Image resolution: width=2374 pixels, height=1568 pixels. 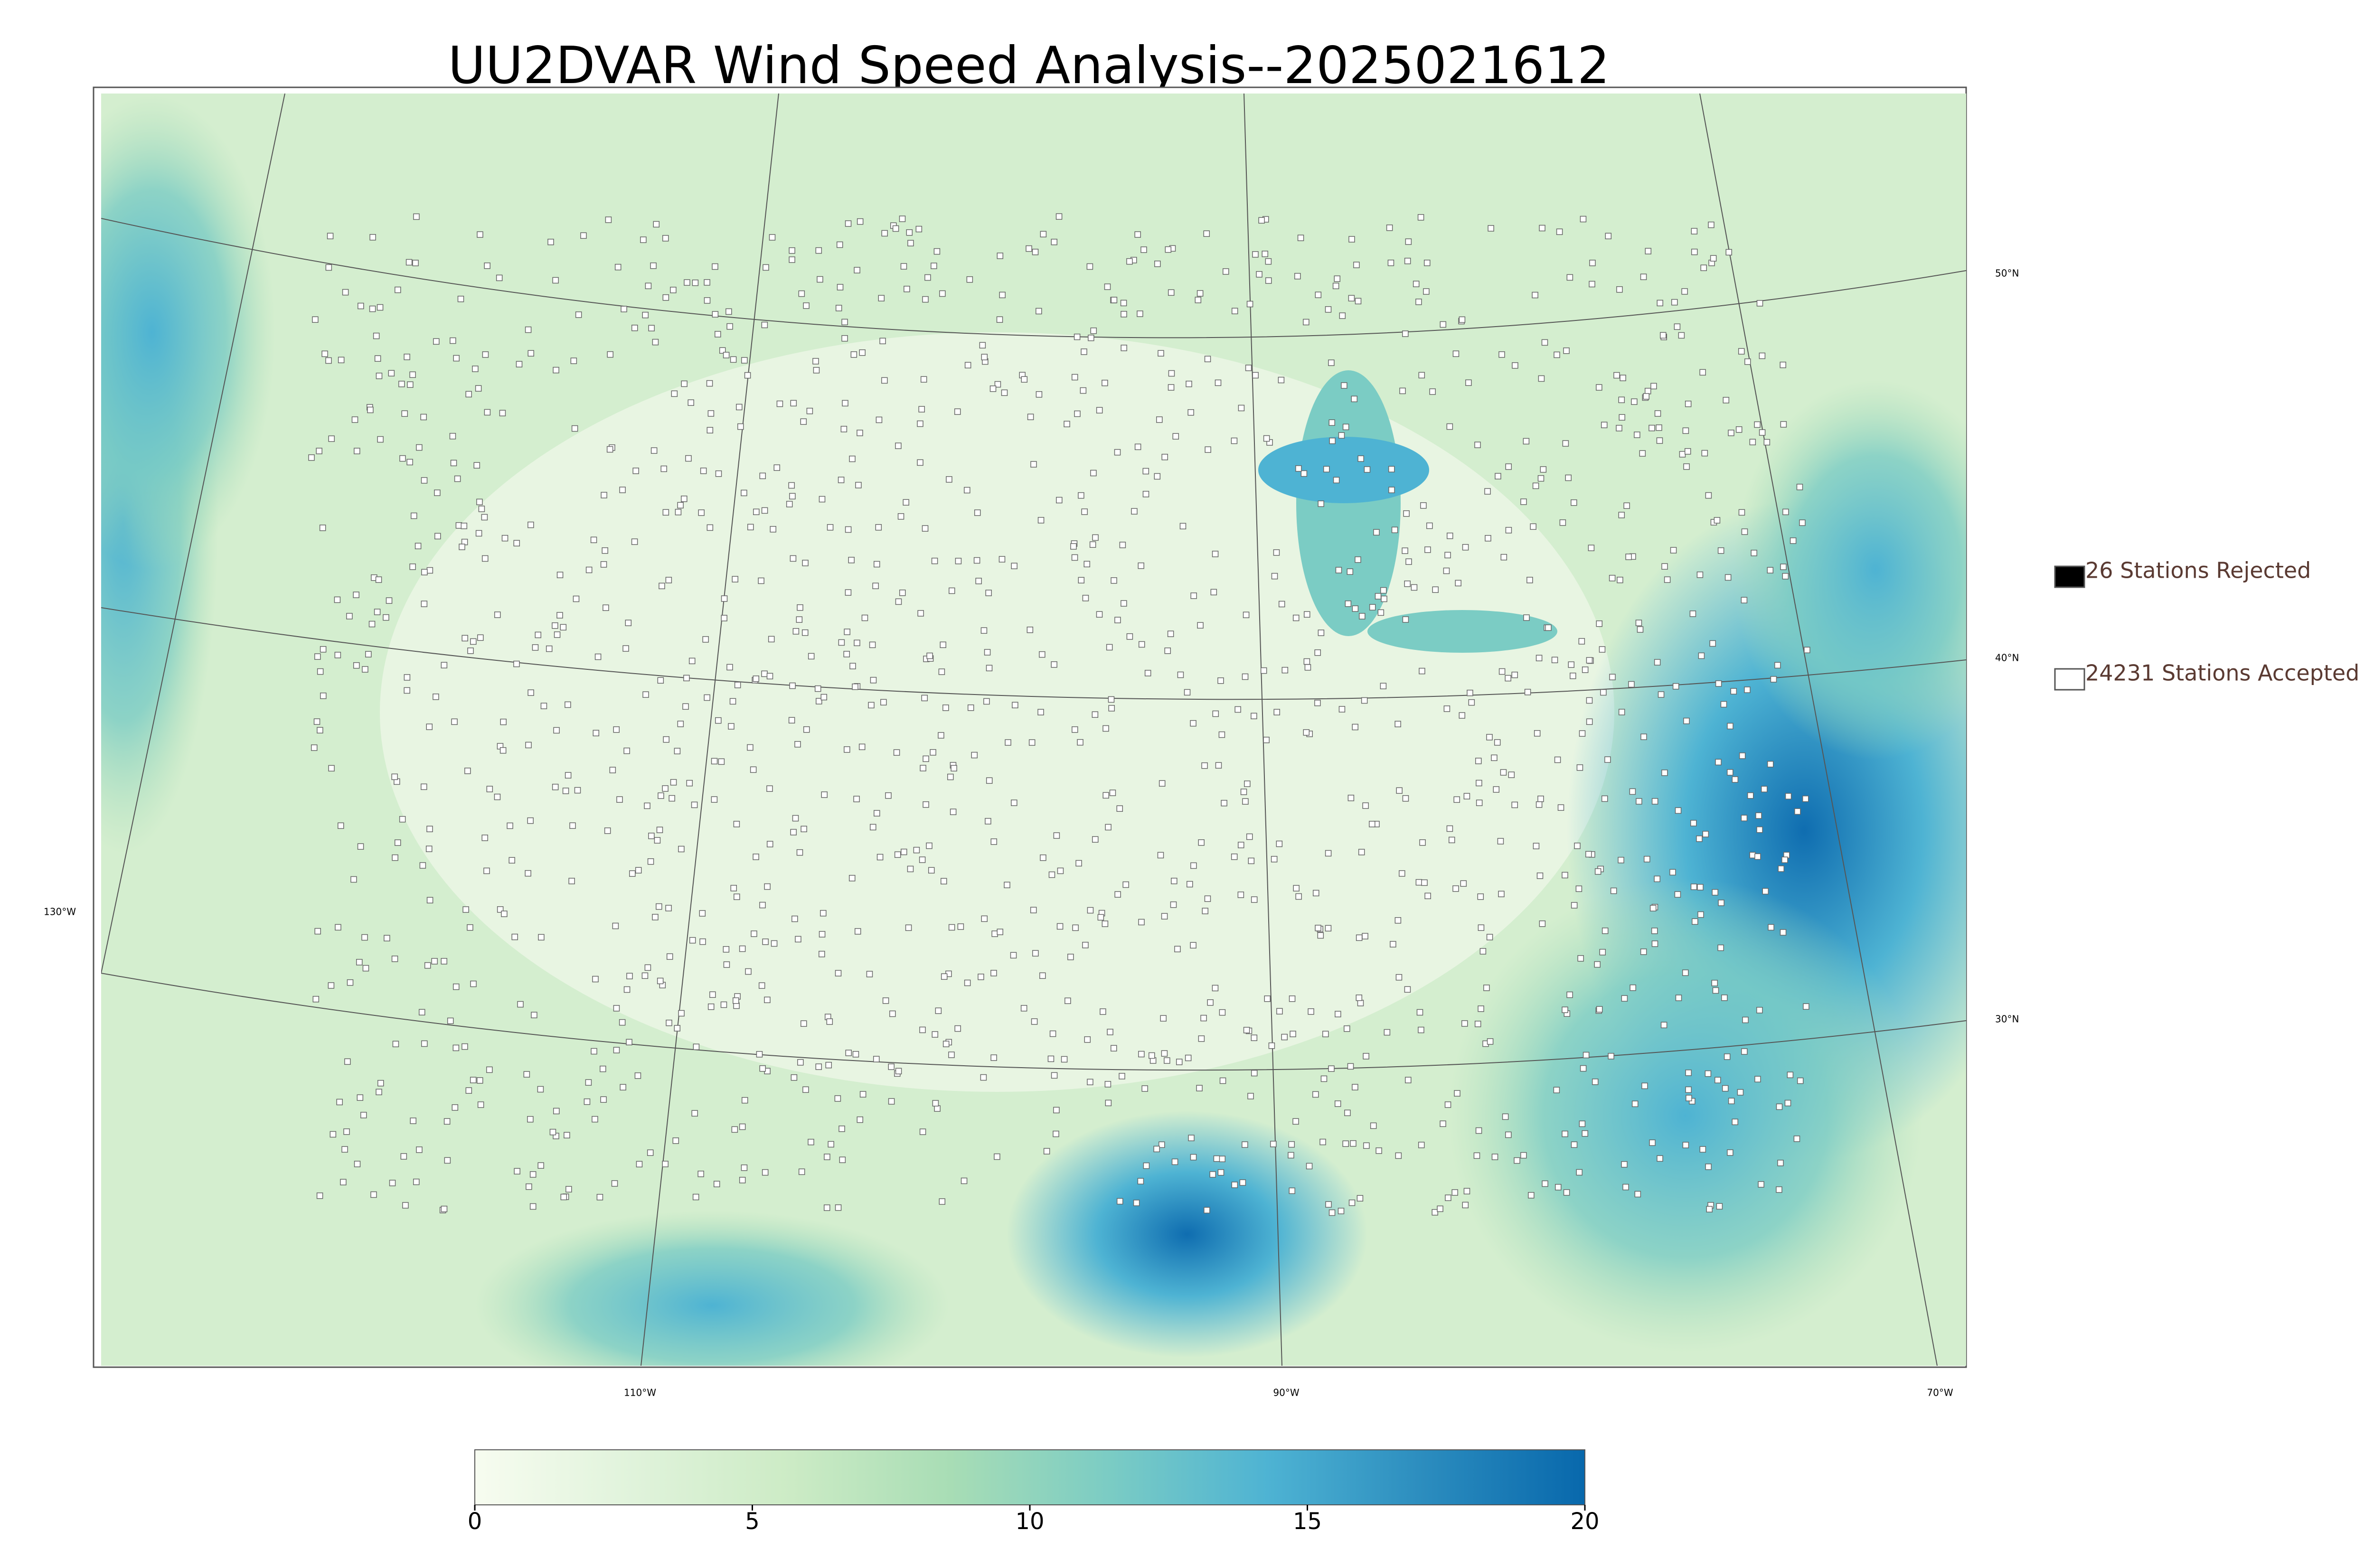 What do you see at coordinates (712, 1289) in the screenshot?
I see `pacific-south` at bounding box center [712, 1289].